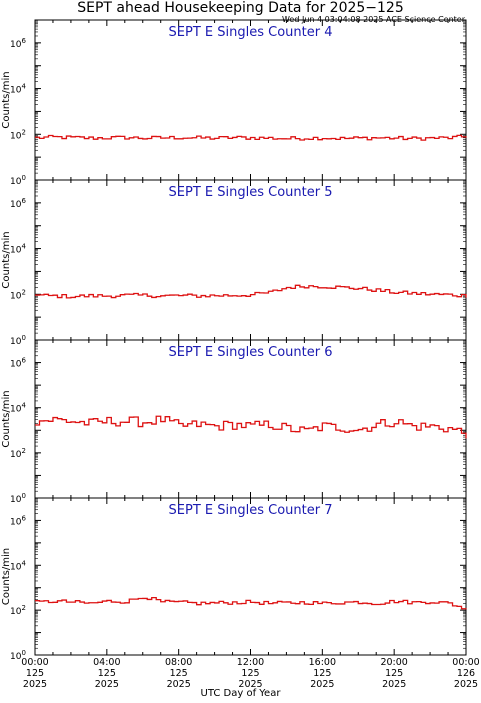  I want to click on panel-title: SEPT E Singles Counter 4, so click(251, 32).